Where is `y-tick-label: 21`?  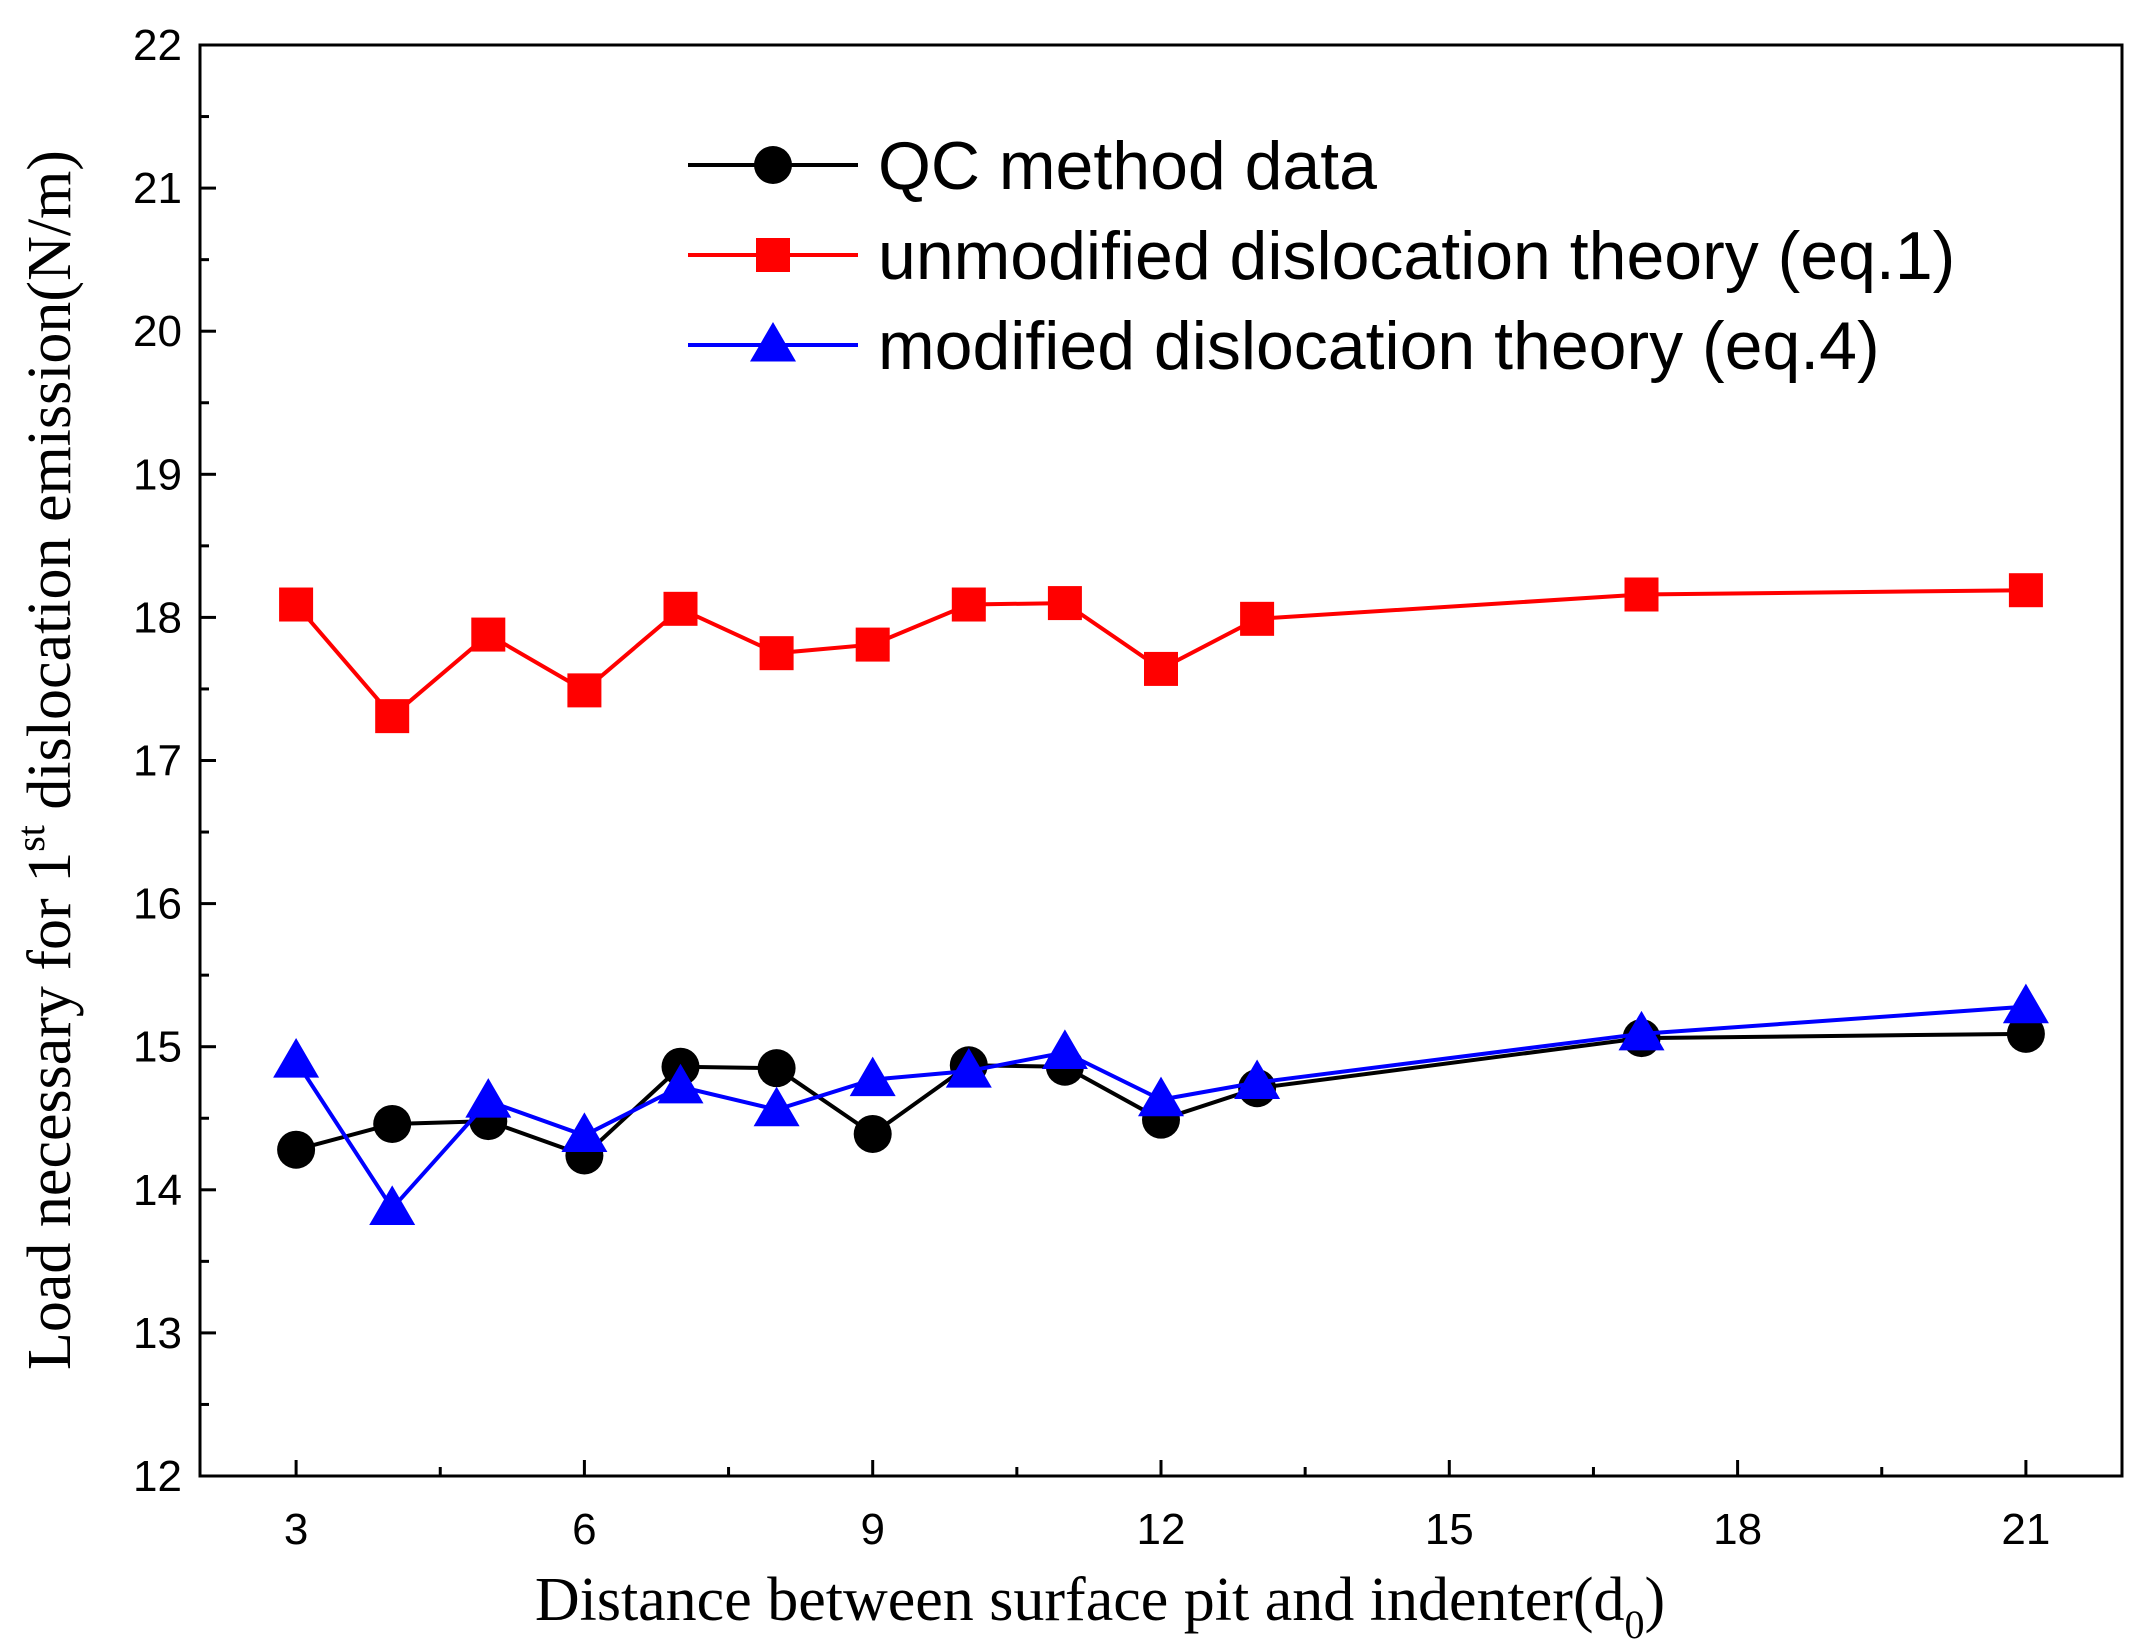
y-tick-label: 21 is located at coordinates (157, 188).